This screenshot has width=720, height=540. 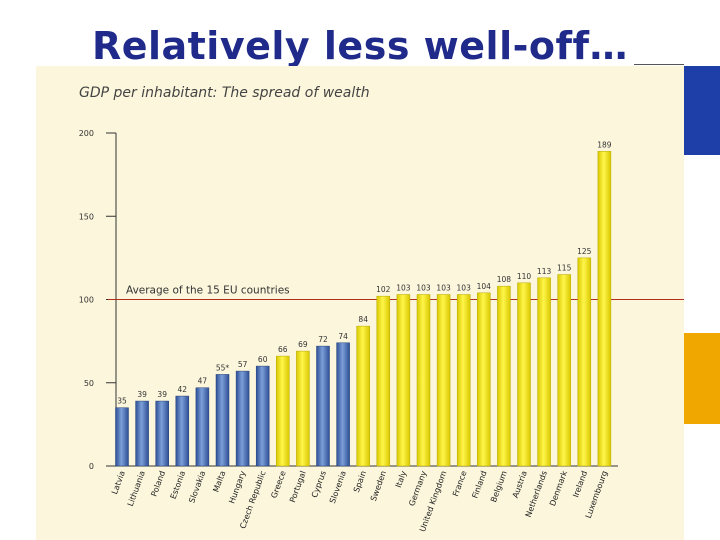 I want to click on bar-slovakia, so click(x=202, y=427).